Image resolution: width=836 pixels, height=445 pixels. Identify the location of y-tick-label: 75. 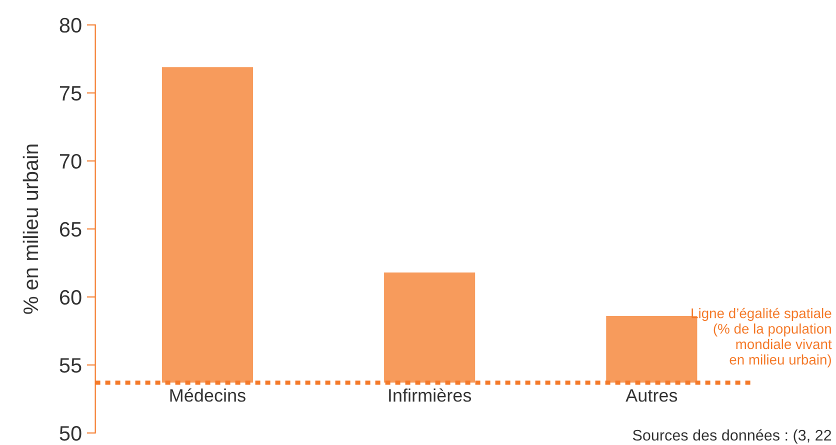
(71, 93).